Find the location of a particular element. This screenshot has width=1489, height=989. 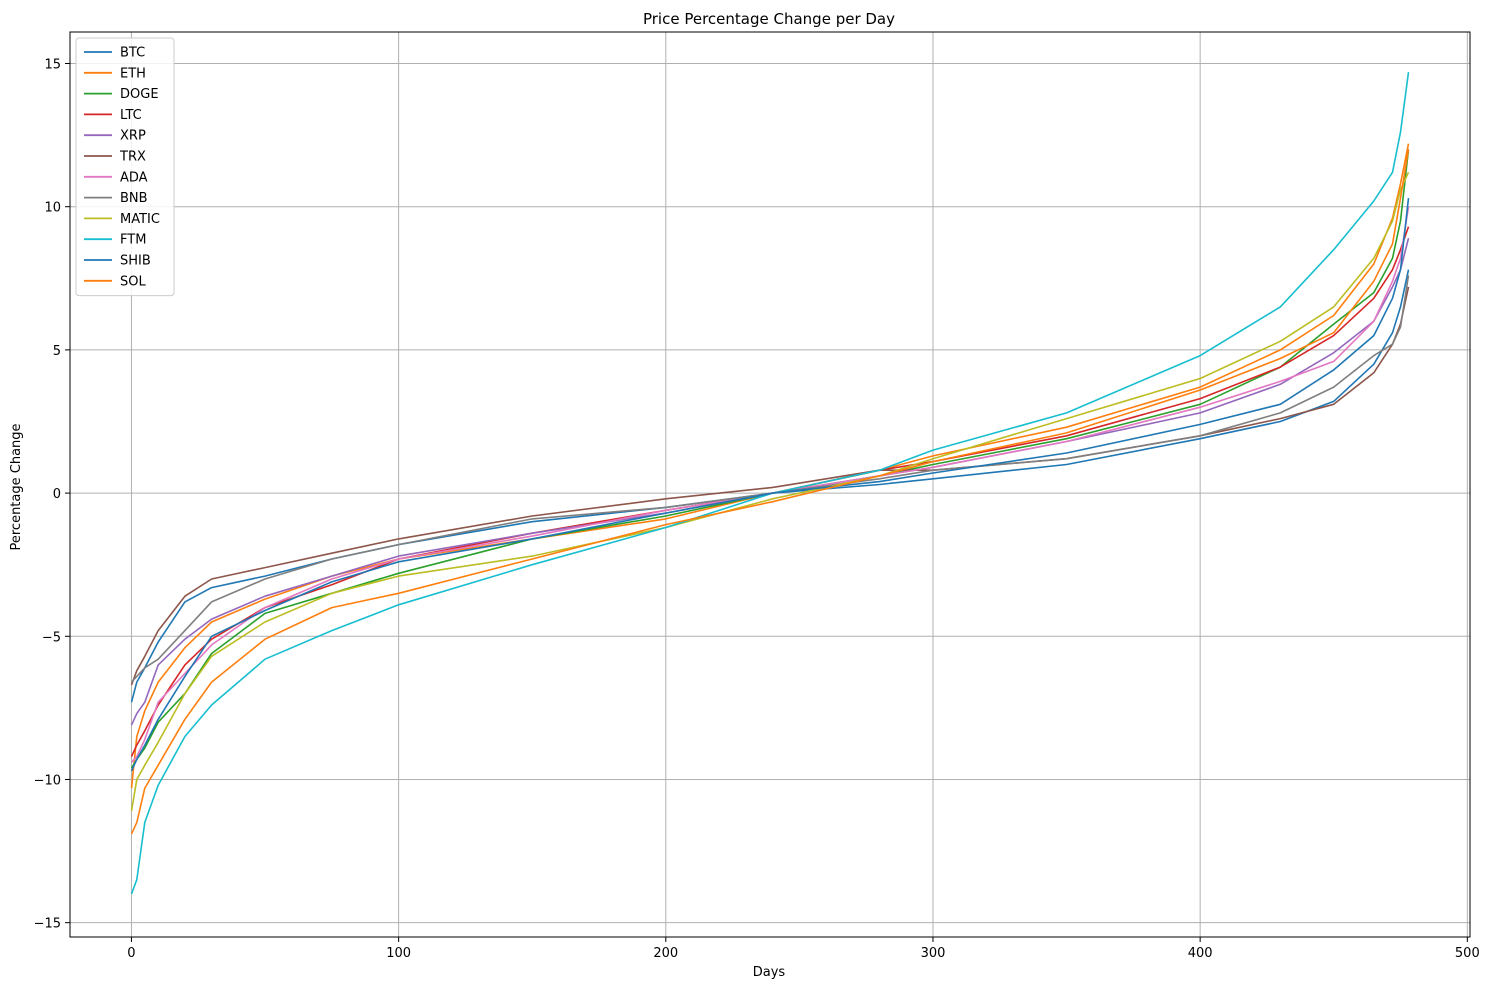

legend-box is located at coordinates (125, 167).